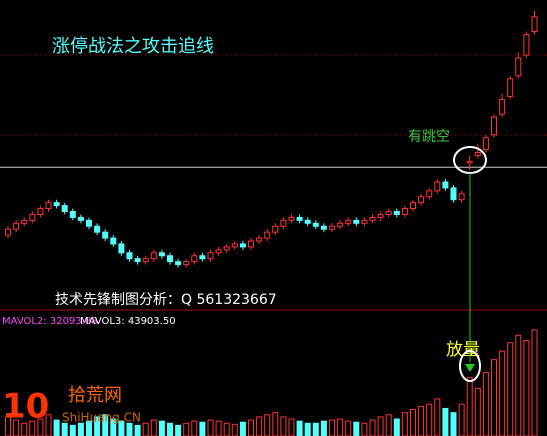  What do you see at coordinates (429, 137) in the screenshot?
I see `annotation: 有跳空` at bounding box center [429, 137].